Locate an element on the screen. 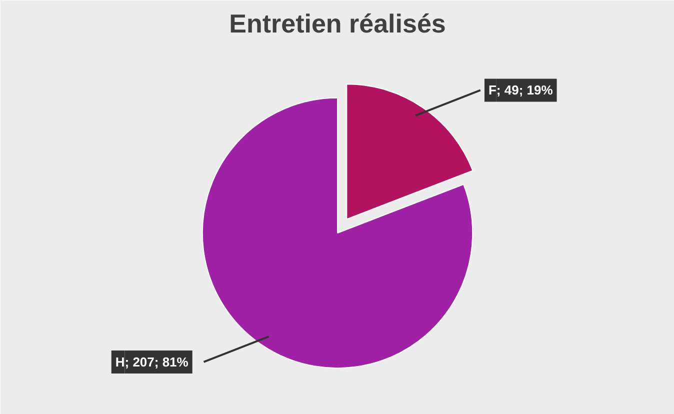 This screenshot has width=674, height=414. slice-label: F is located at coordinates (492, 90).